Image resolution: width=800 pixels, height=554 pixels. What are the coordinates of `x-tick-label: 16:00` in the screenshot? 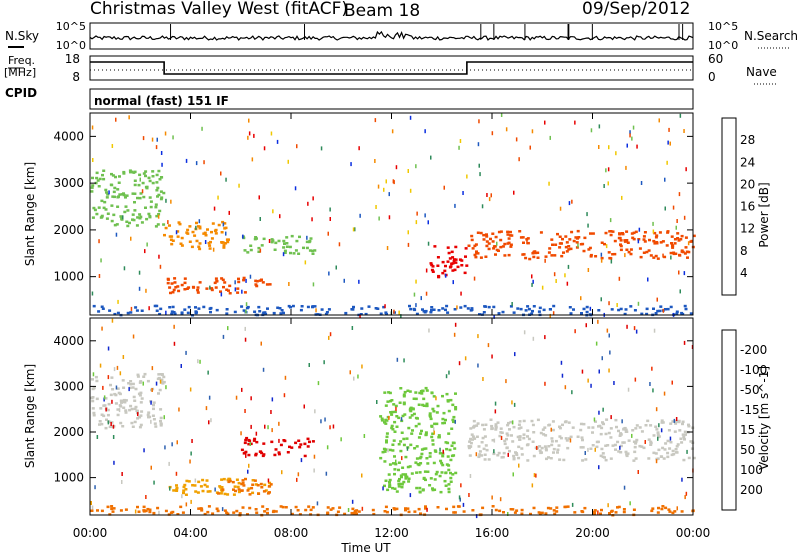 It's located at (492, 533).